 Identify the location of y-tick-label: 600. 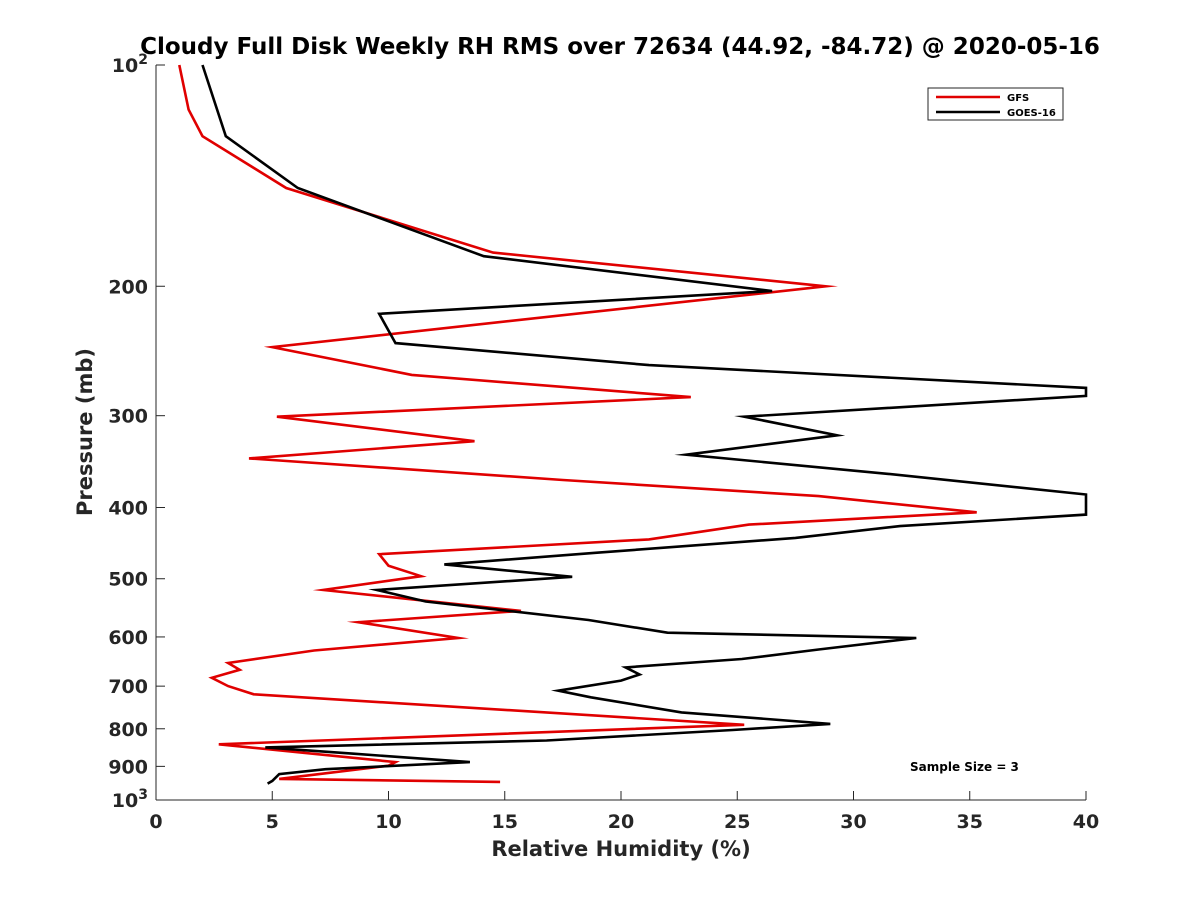
(128, 638).